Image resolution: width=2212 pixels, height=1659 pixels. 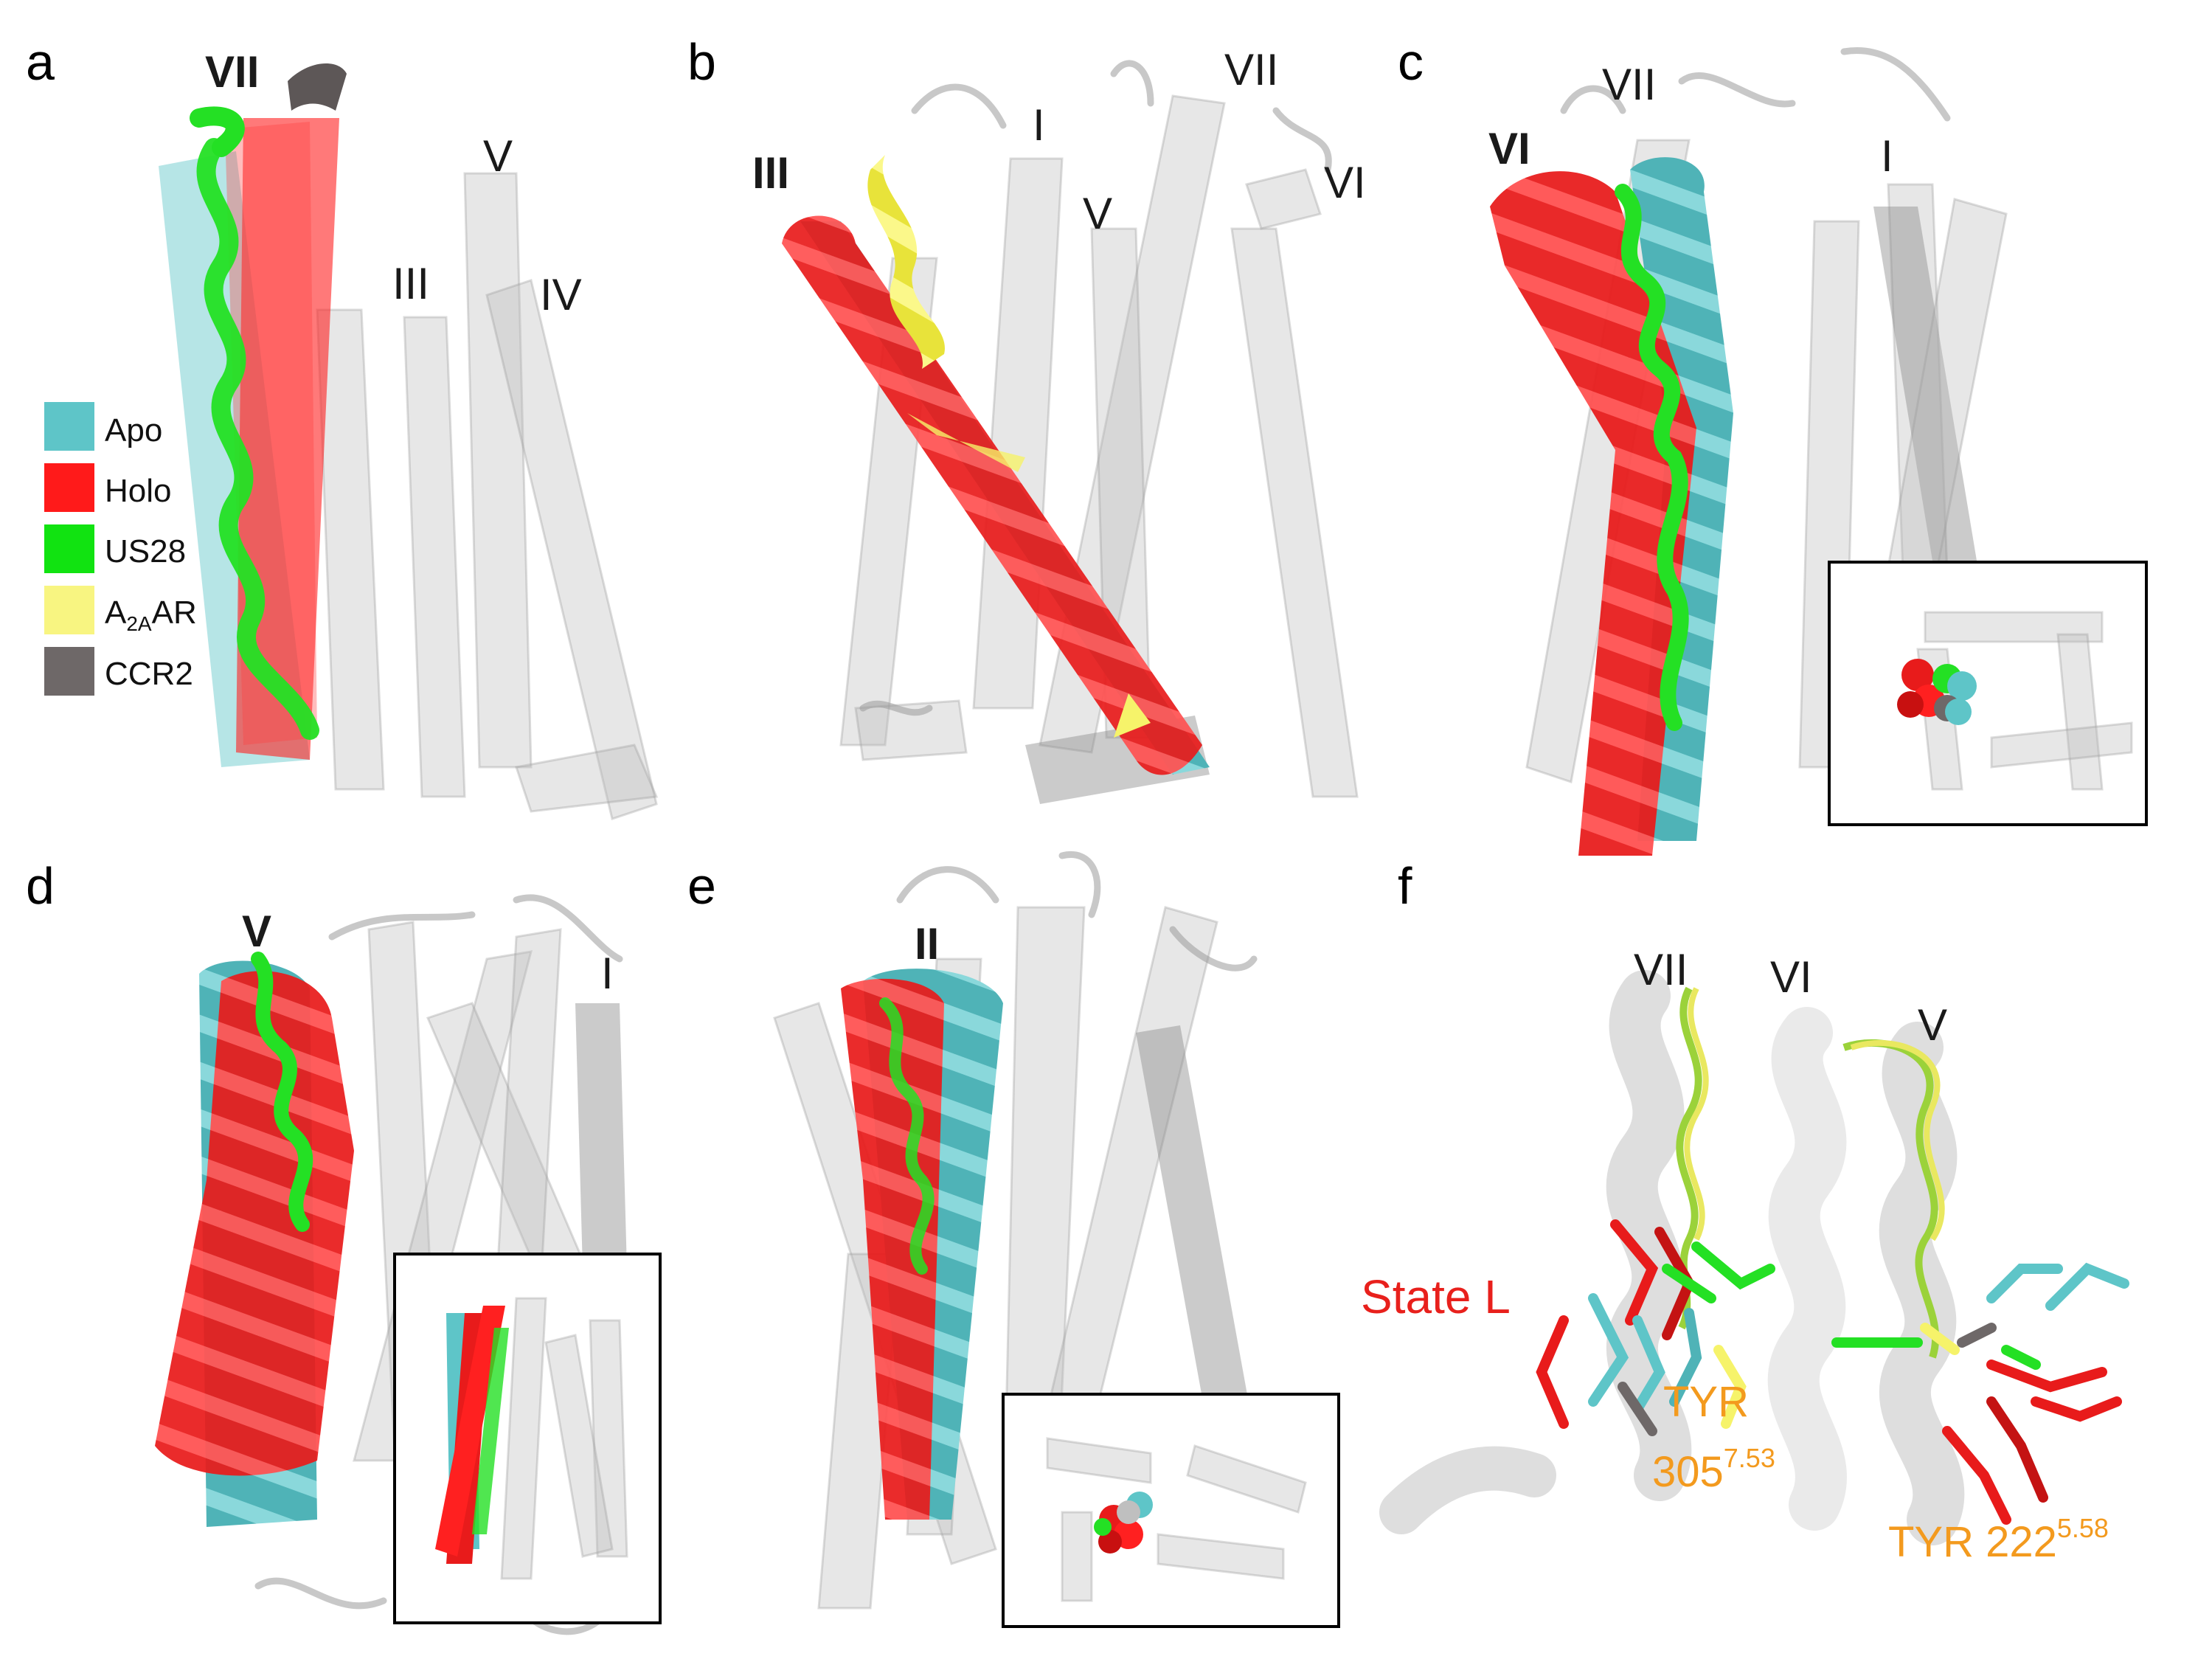 I want to click on panel-c-inset, so click(x=1988, y=693).